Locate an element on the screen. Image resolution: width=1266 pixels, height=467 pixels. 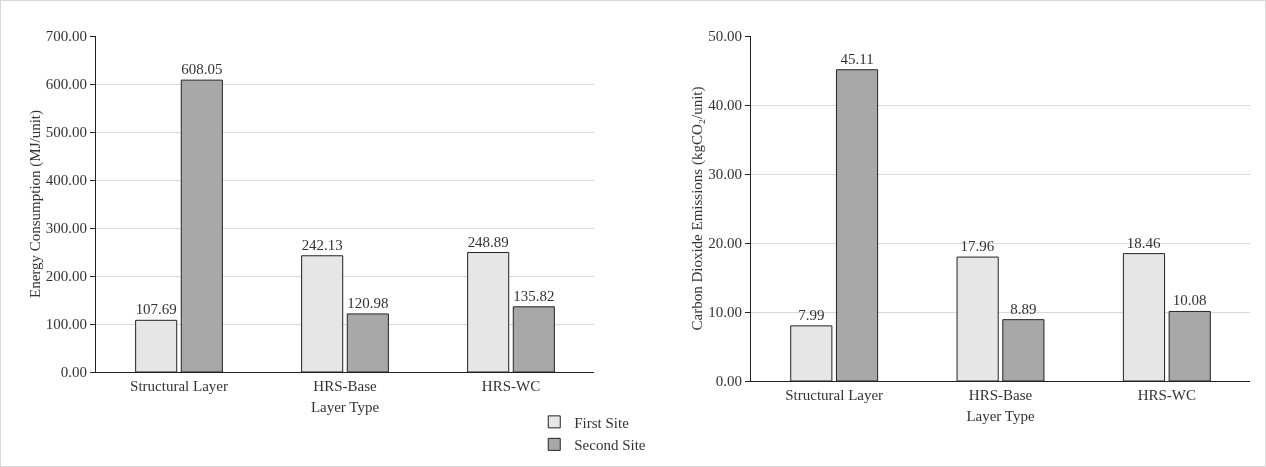
y-axis-title: Carbon Dioxide Emissions (kgCO₂/unit) is located at coordinates (698, 208).